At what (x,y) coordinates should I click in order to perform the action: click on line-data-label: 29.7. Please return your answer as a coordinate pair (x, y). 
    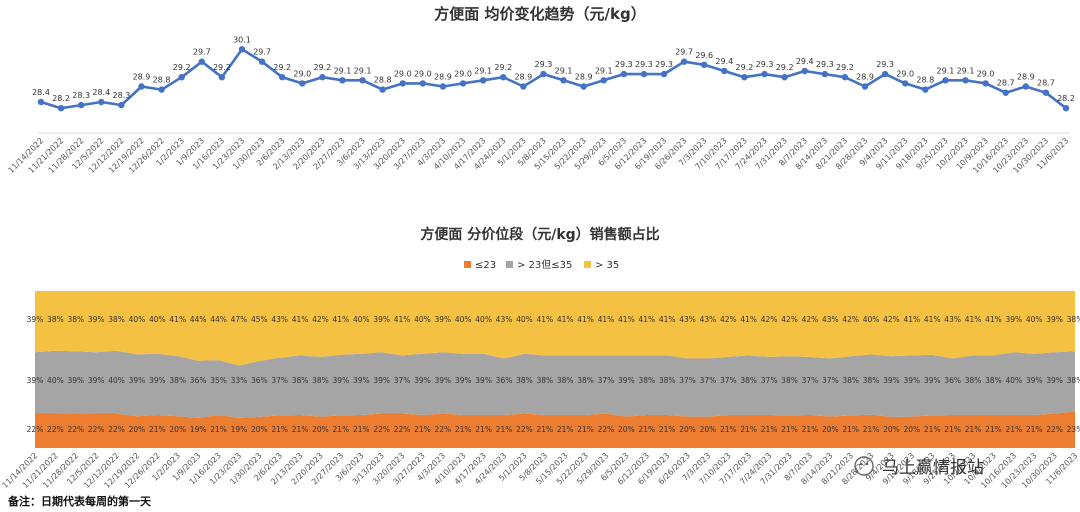
    Looking at the image, I should click on (684, 52).